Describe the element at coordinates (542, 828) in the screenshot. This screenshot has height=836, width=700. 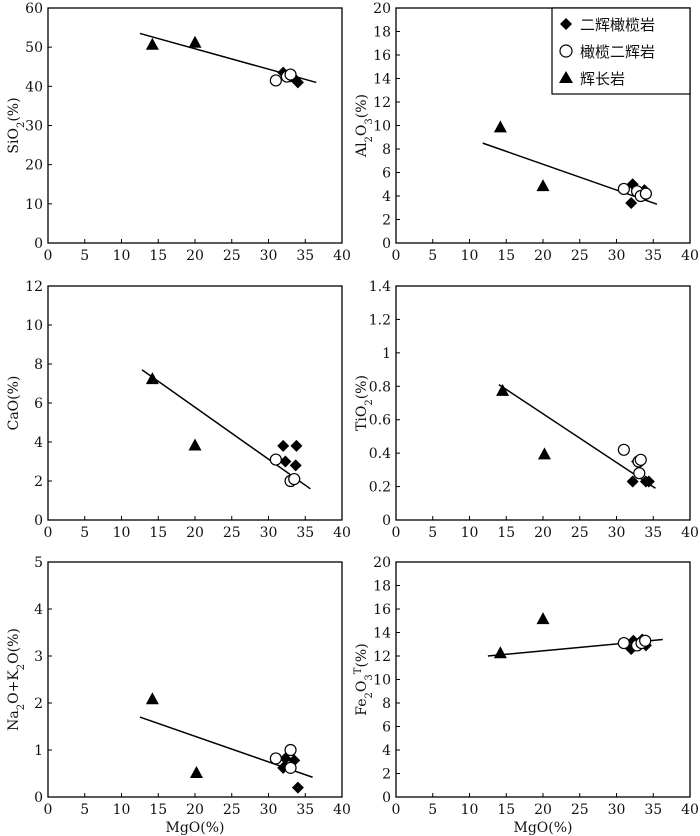
I see `x-axis-title: MgO(%)` at that location.